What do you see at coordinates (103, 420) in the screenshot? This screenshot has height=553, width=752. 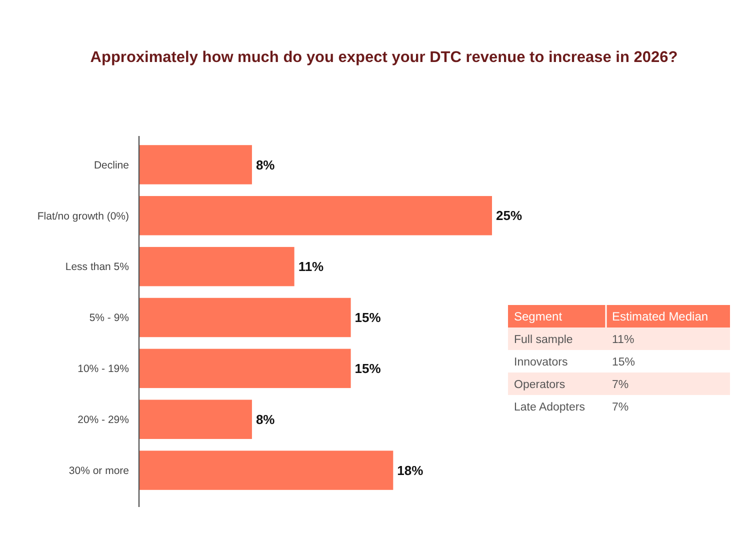 I see `y-tick-label: 20% - 29%` at bounding box center [103, 420].